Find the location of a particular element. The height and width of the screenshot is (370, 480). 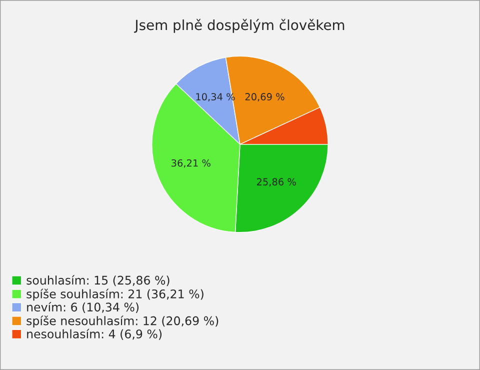

data-label: 25,86 % is located at coordinates (276, 182).